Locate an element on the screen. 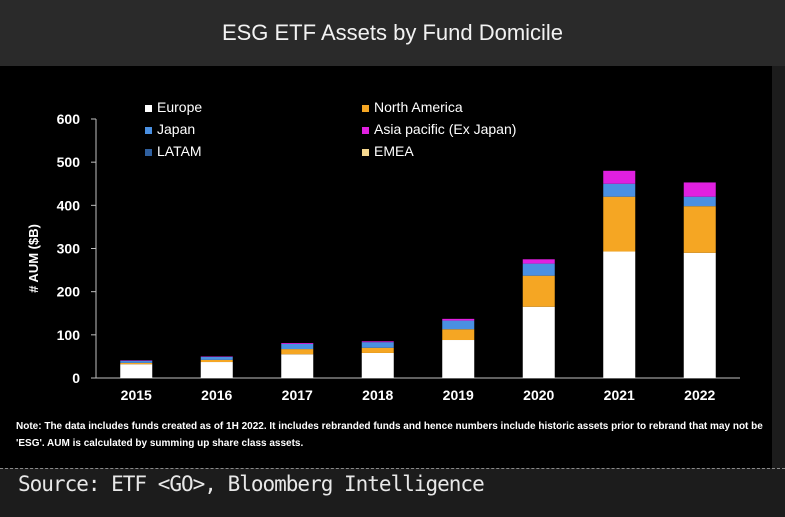  bar-north-america-2018 is located at coordinates (377, 350).